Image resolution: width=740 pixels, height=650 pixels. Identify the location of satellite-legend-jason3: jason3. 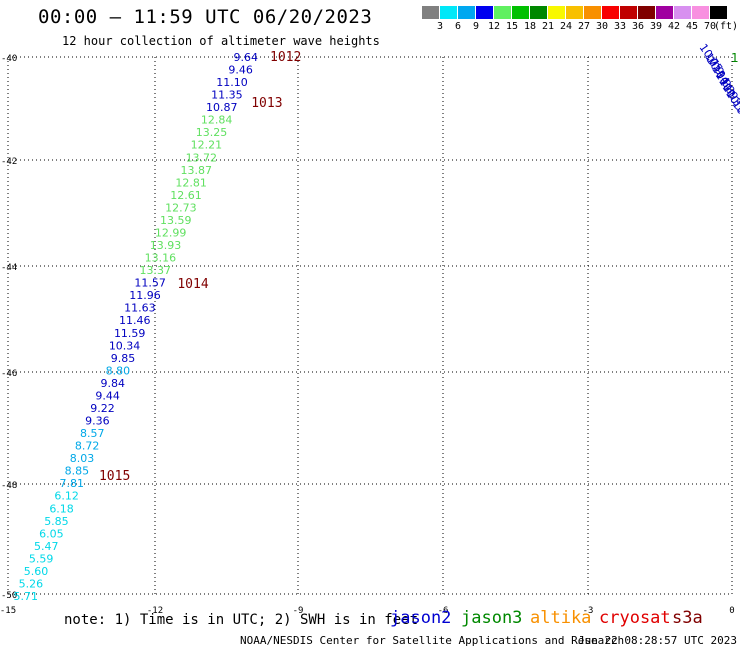
(492, 618).